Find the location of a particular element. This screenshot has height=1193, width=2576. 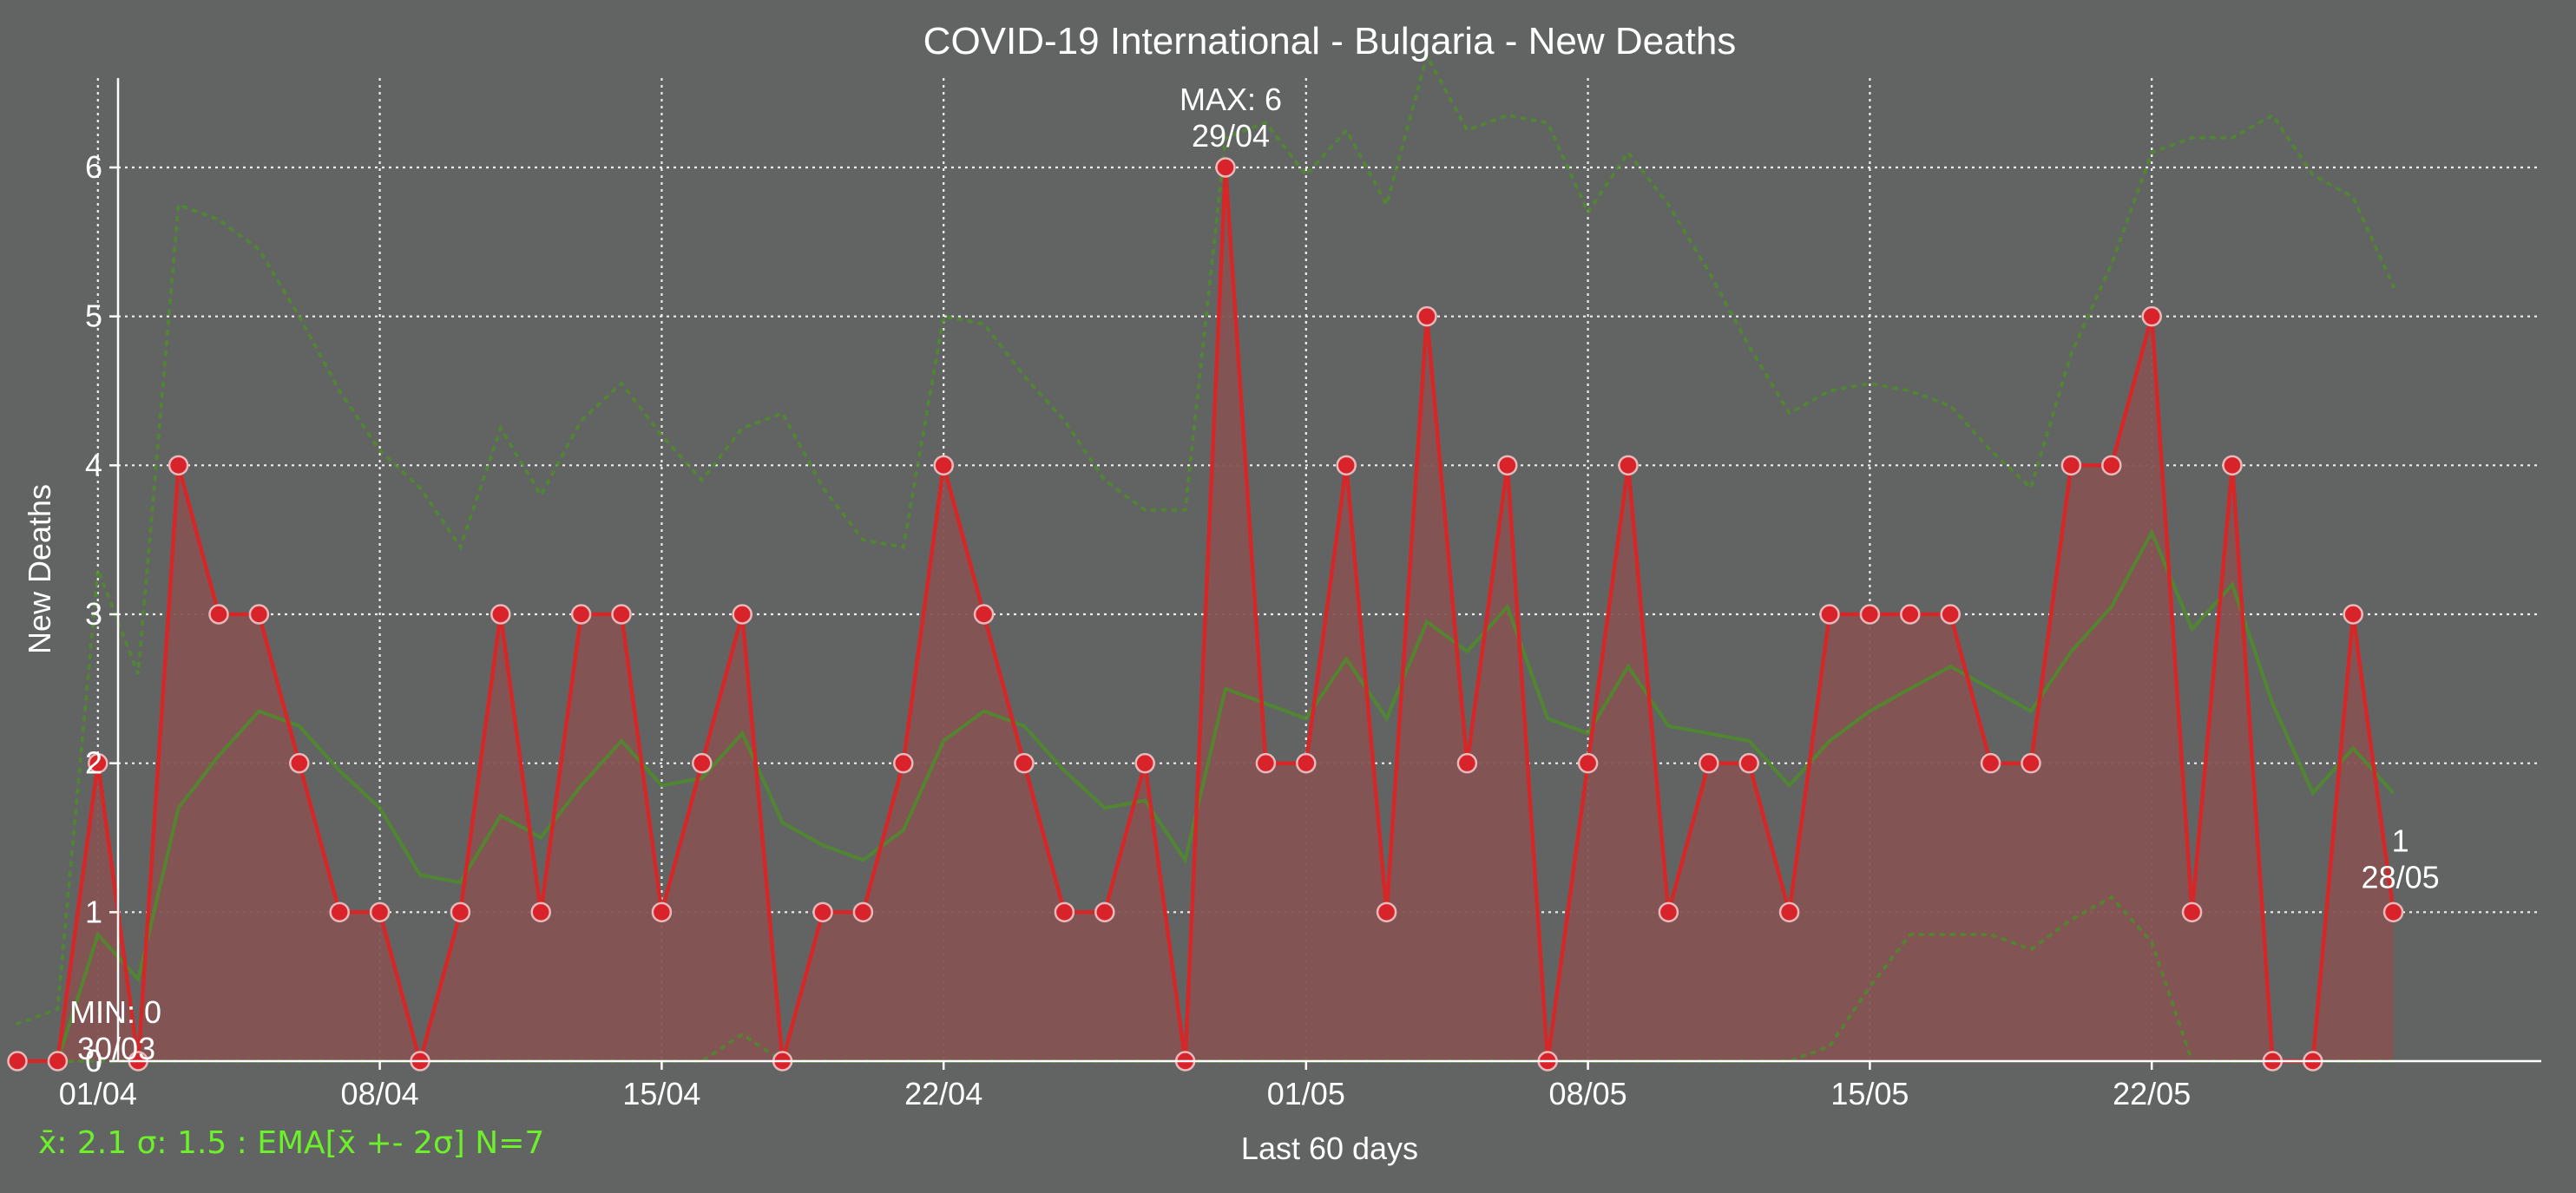

x-tick-label: 15/05 is located at coordinates (1869, 1094).